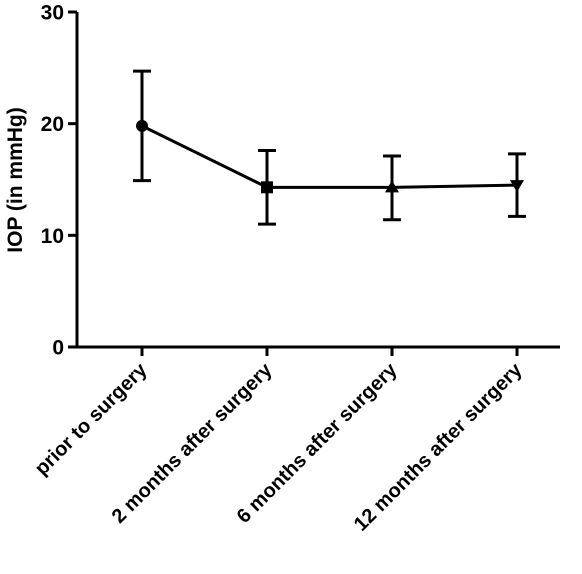 This screenshot has height=574, width=582. What do you see at coordinates (52, 236) in the screenshot?
I see `y-tick-label: 10` at bounding box center [52, 236].